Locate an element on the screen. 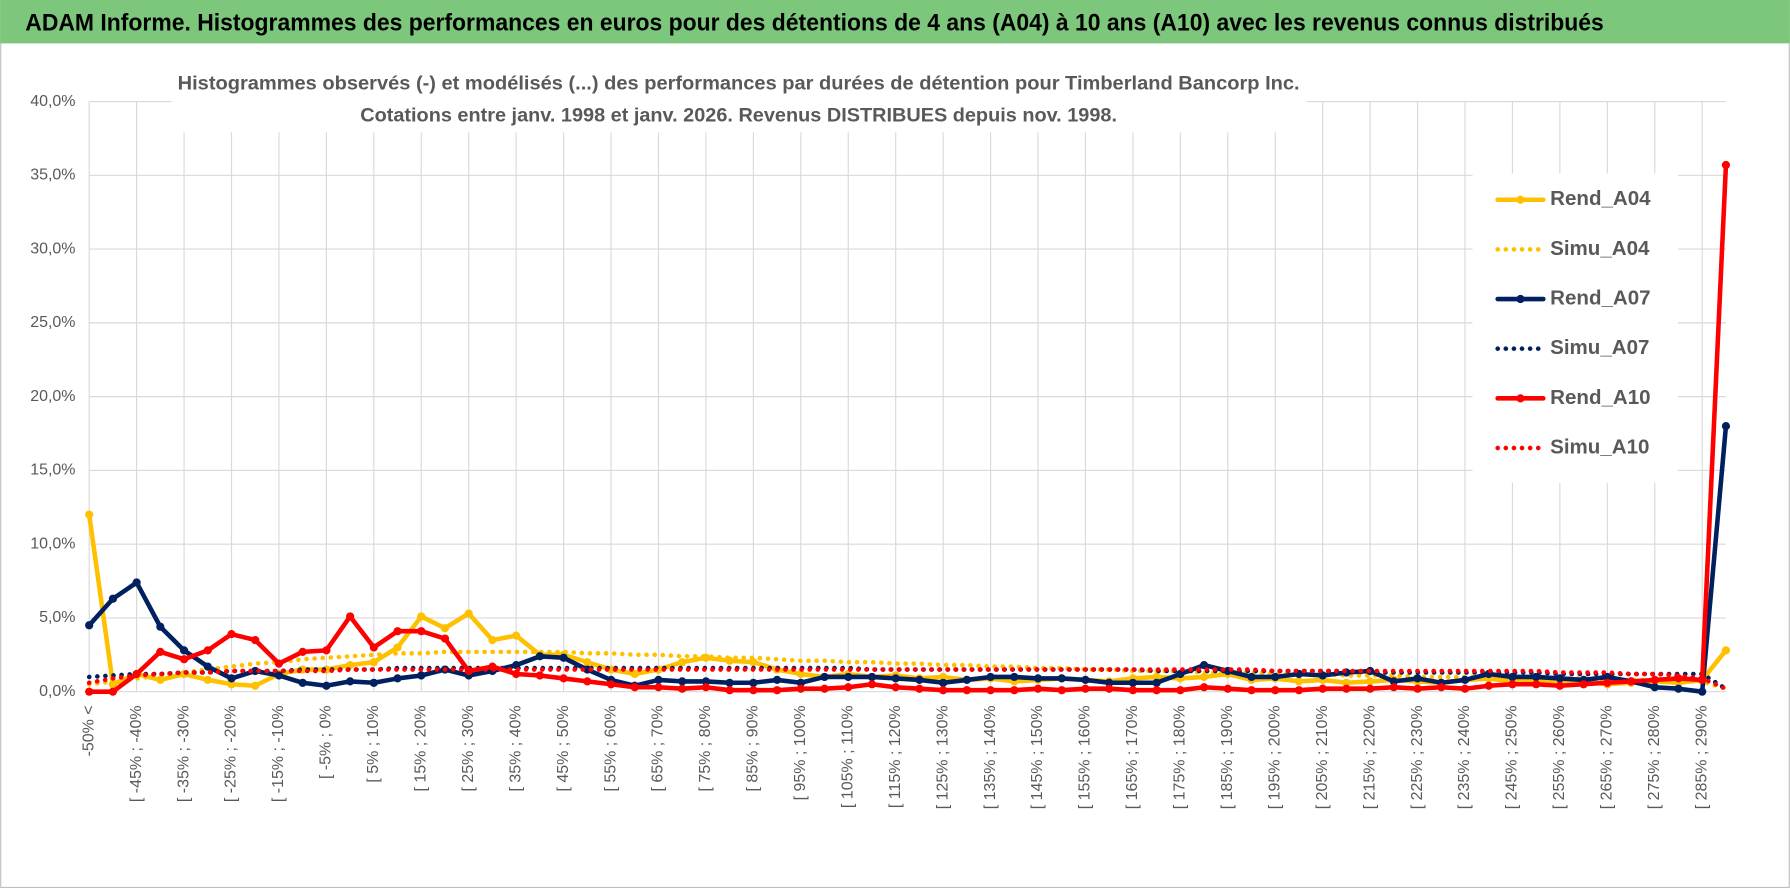 The height and width of the screenshot is (888, 1790). x-tick-label: [ 25% ; 30% is located at coordinates (468, 748).